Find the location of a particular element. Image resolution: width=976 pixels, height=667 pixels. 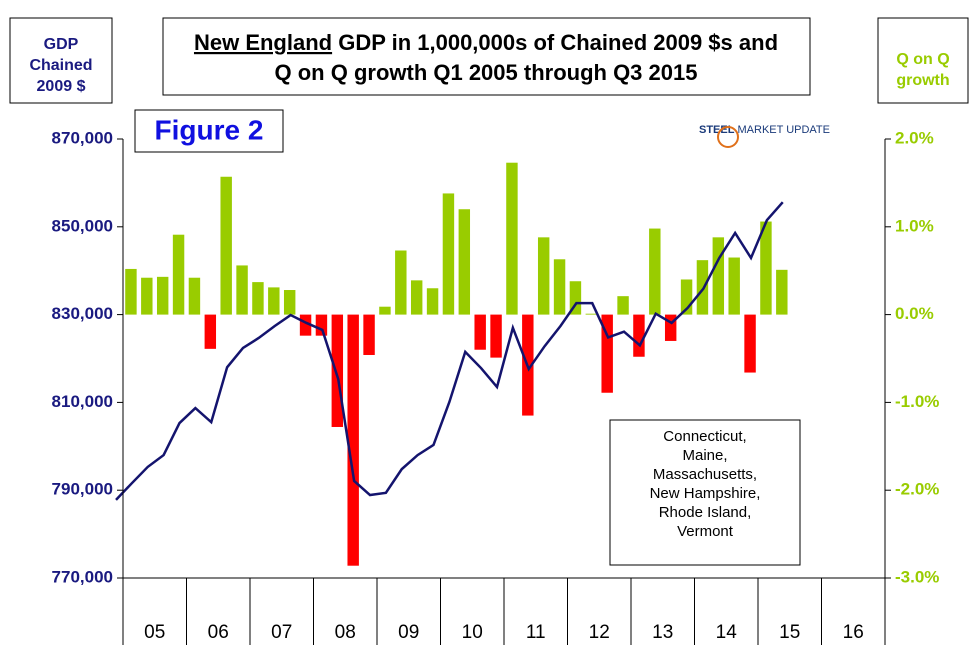

y2-tick-label: -3.0% is located at coordinates (917, 576).